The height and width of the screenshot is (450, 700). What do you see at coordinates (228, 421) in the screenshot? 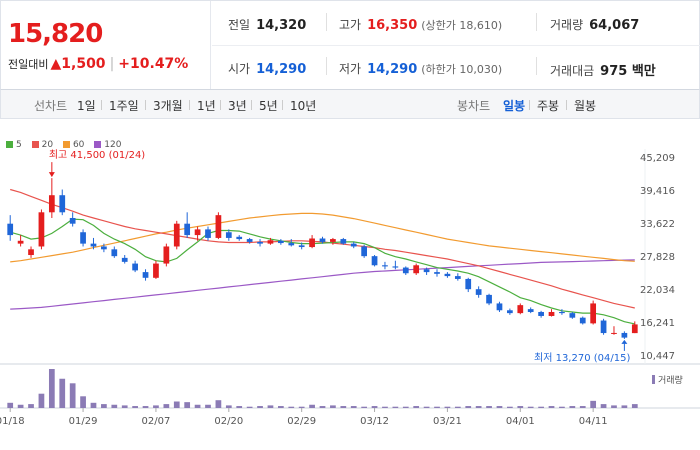
I see `x-tick-label: 02/20` at bounding box center [228, 421].